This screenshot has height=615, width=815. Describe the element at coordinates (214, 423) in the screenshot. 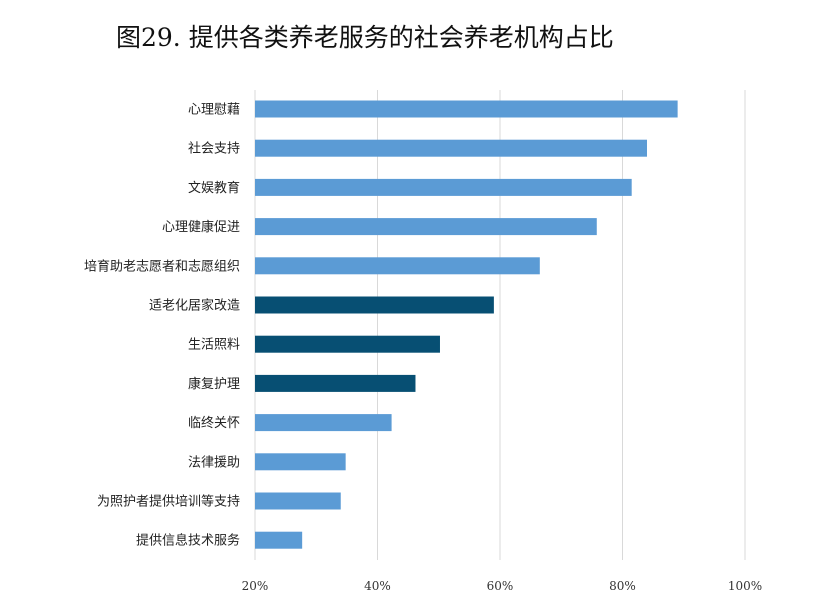

I see `category-label: 临终关怀` at that location.